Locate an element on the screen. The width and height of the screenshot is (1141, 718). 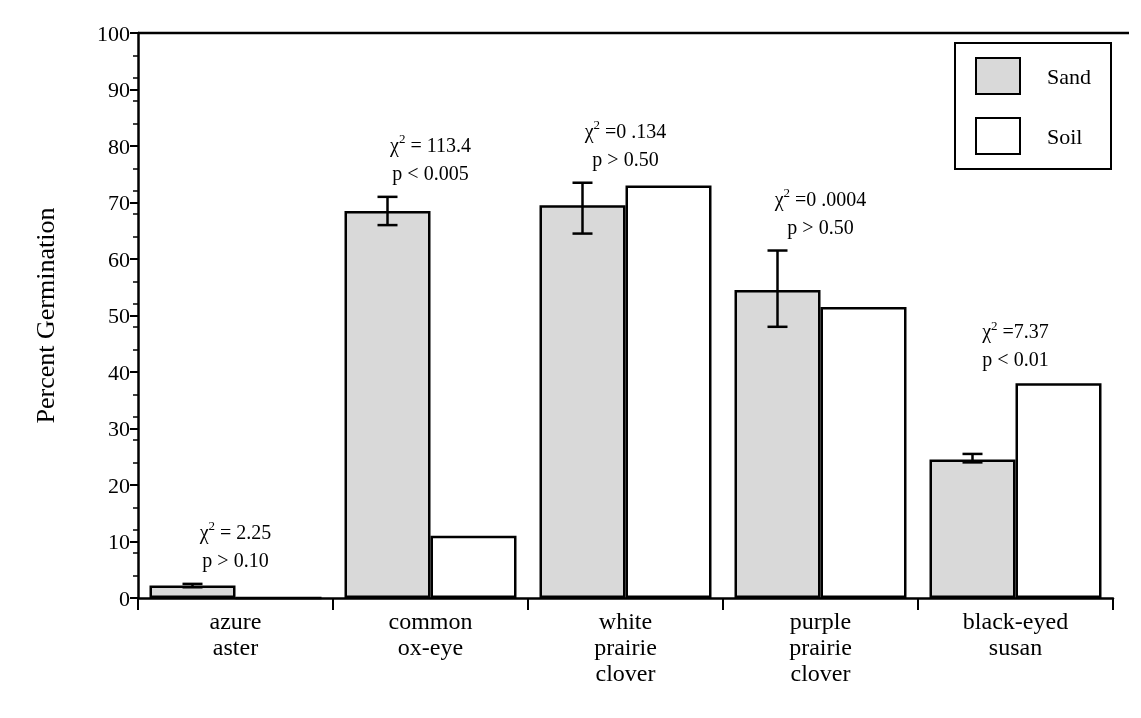
y-tick-label: 100 is located at coordinates (113, 33).